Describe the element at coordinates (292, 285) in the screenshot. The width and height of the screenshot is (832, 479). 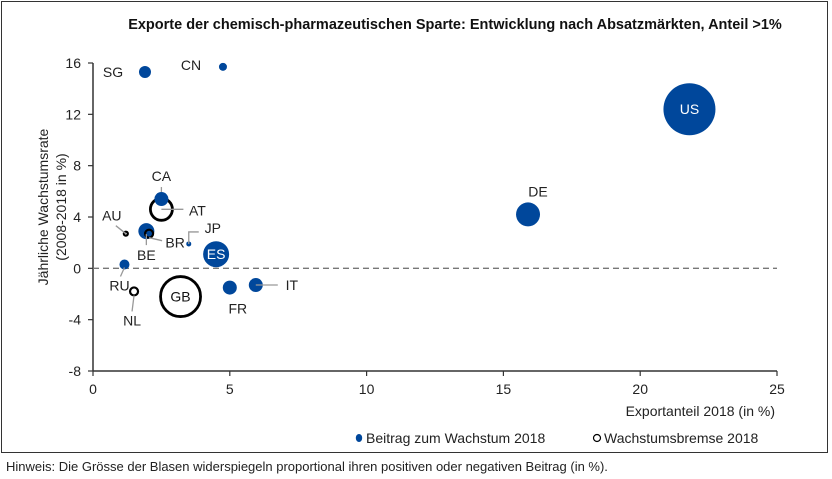
I see `bubble-label-it: IT` at that location.